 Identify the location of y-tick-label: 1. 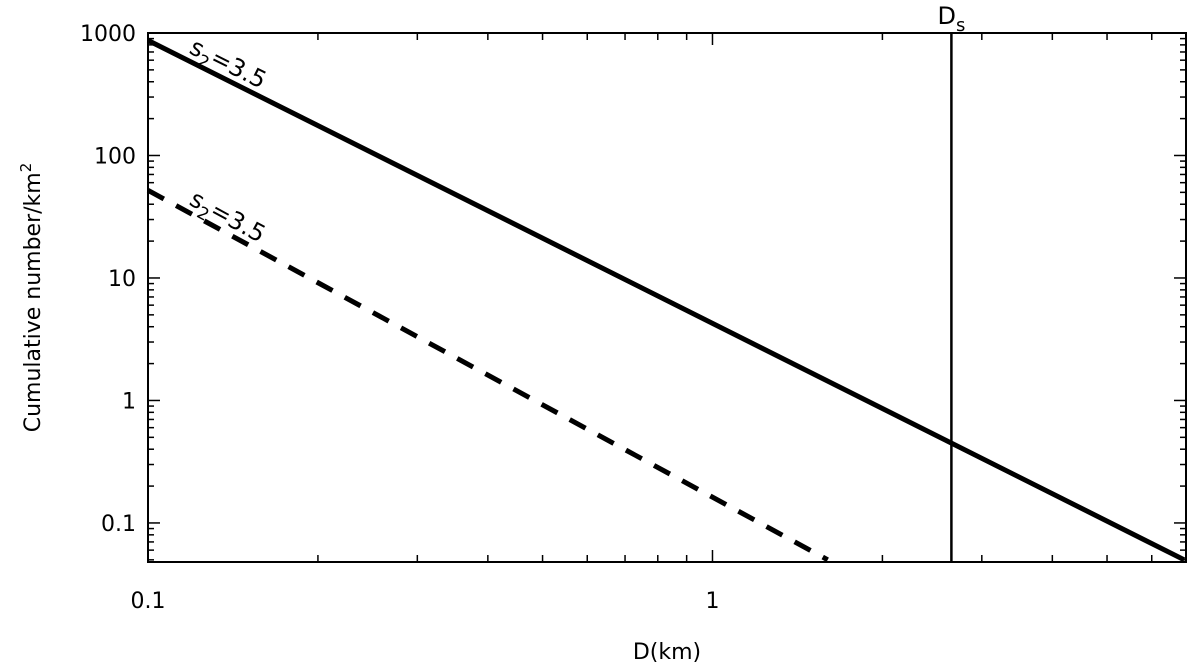
(129, 401).